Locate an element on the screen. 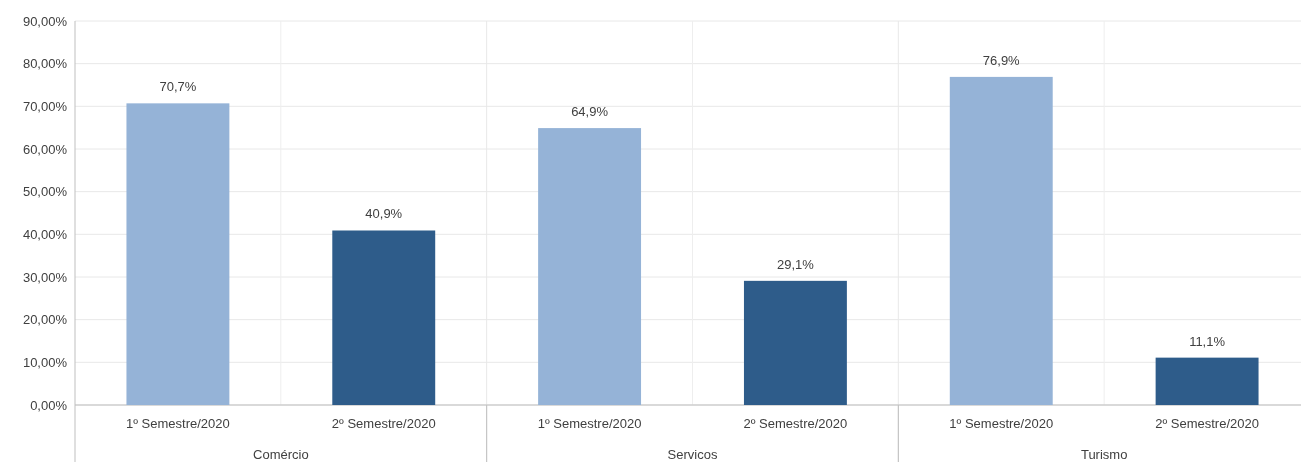 The image size is (1301, 462). y-tick-label: 50,00% is located at coordinates (45, 192).